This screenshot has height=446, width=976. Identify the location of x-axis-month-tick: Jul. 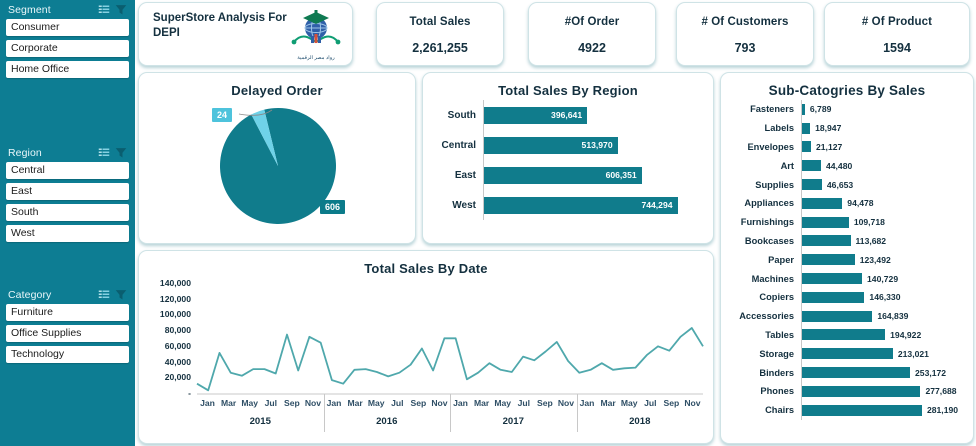
(523, 403).